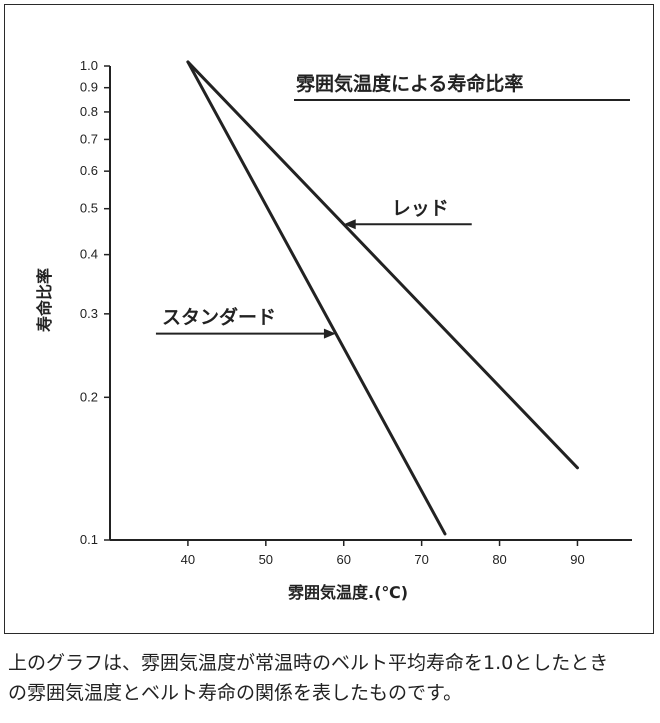  I want to click on x-tick-label: 60, so click(343, 559).